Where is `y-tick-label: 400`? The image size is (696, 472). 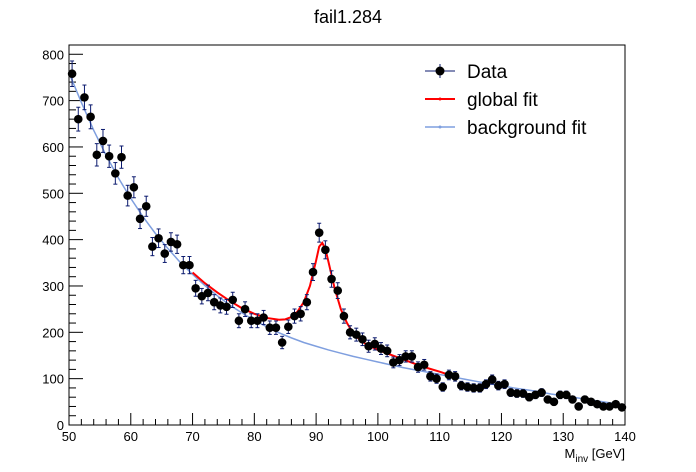 y-tick-label: 400 is located at coordinates (53, 240).